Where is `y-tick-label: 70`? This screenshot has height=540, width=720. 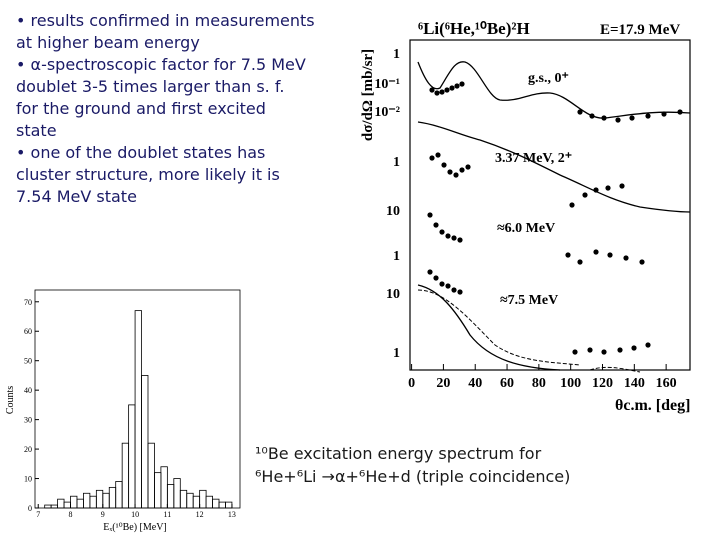 y-tick-label: 70 is located at coordinates (28, 302).